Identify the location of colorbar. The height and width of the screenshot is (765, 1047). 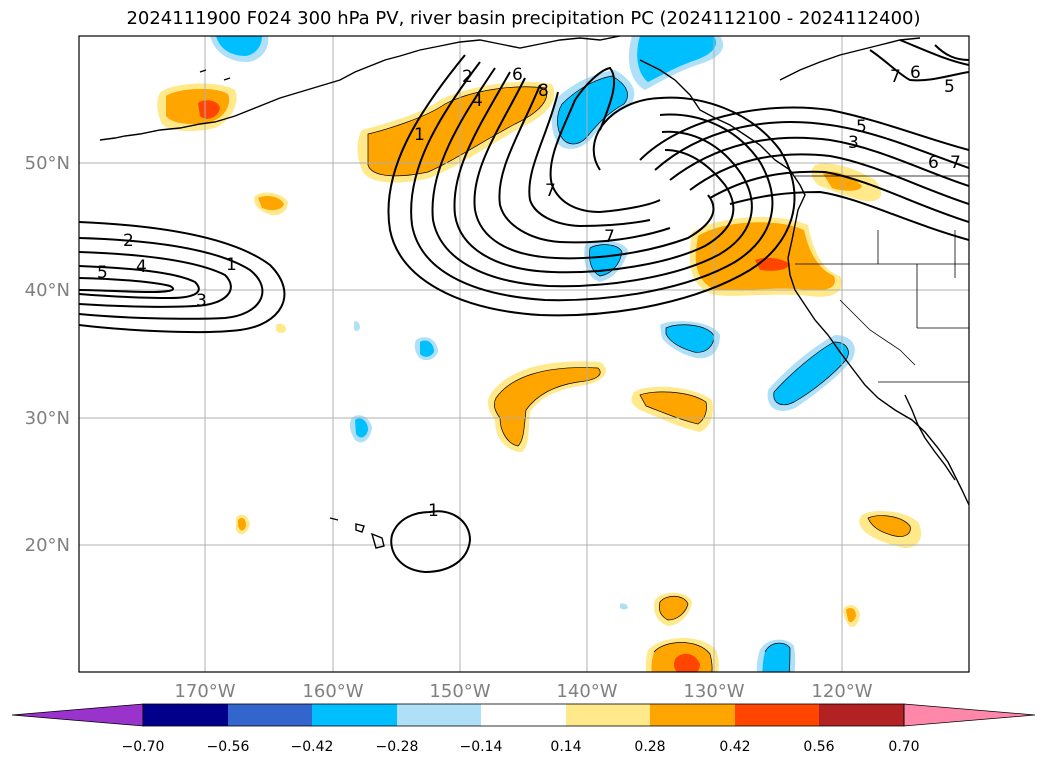
(523, 715).